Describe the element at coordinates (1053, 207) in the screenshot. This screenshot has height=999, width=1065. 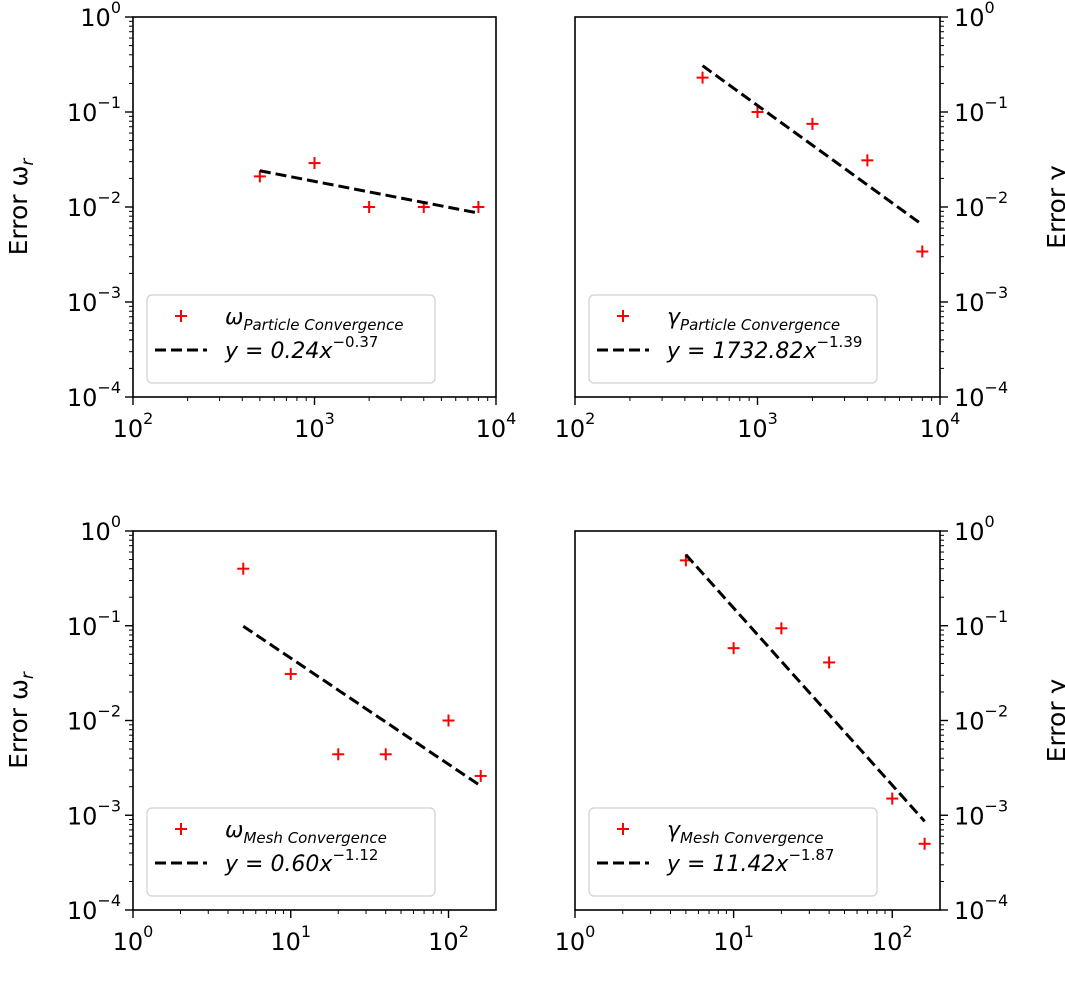
I see `y-axis-label: Error γ` at that location.